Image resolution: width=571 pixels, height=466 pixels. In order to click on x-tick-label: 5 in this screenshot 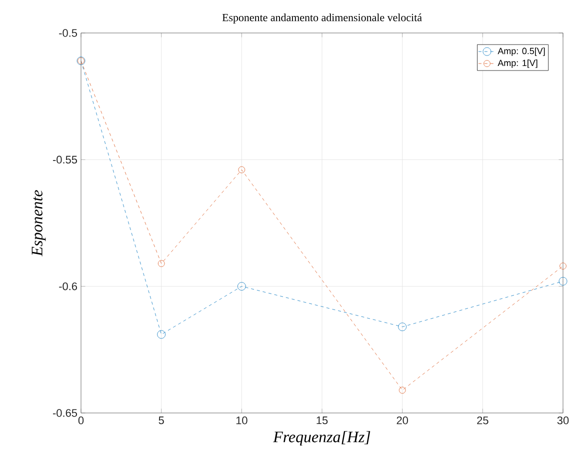, I will do `click(161, 420)`.